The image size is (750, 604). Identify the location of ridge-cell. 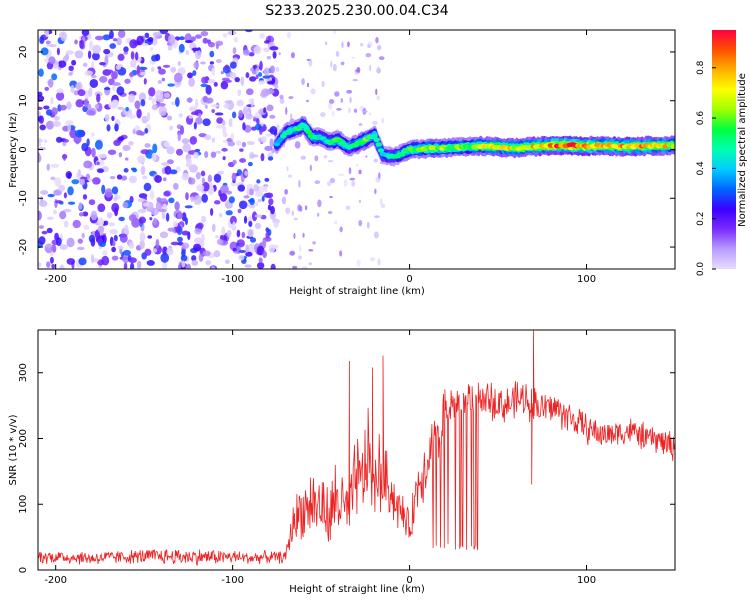
(381, 150).